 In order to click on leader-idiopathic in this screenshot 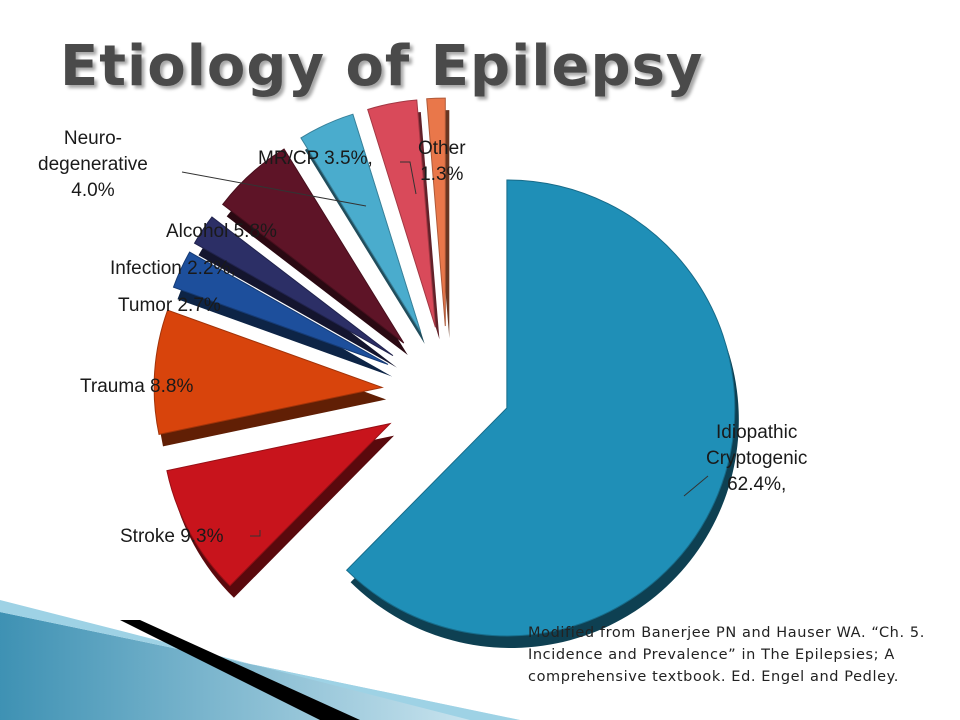, I will do `click(696, 486)`.